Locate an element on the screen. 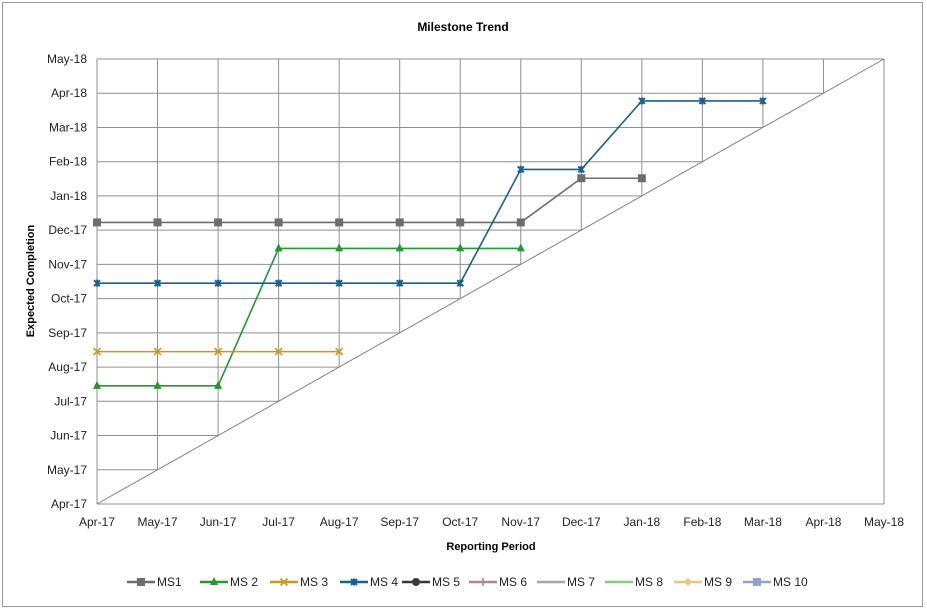  legend-label: MS 4 is located at coordinates (384, 582).